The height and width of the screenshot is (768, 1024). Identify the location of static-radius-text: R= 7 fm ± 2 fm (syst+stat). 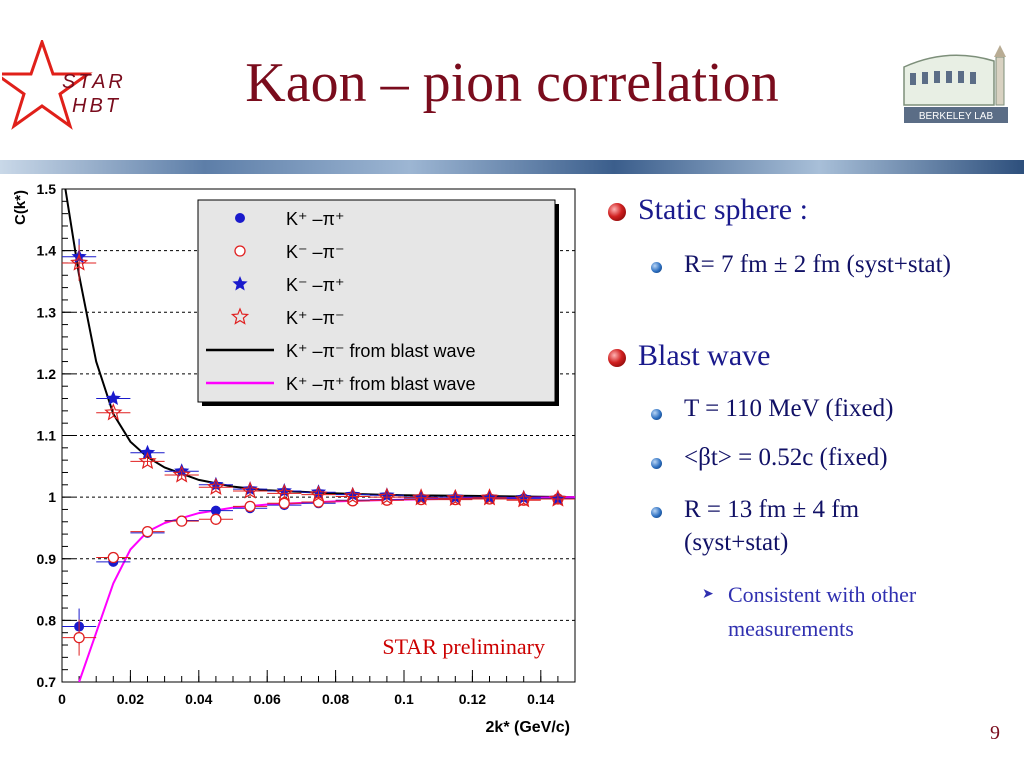
(817, 264).